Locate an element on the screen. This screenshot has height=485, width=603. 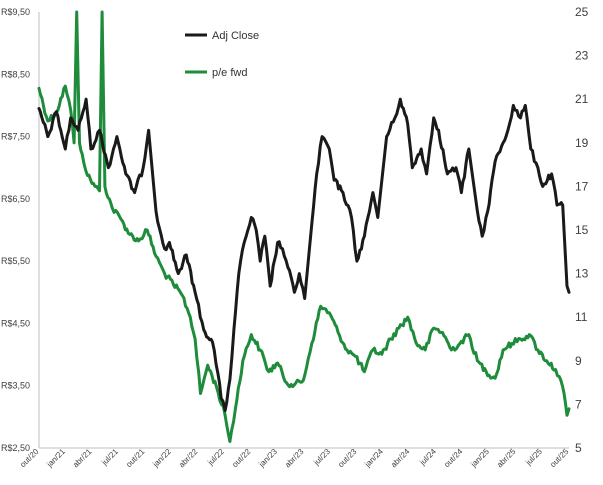
right-axis-tick-label: 15 is located at coordinates (582, 230).